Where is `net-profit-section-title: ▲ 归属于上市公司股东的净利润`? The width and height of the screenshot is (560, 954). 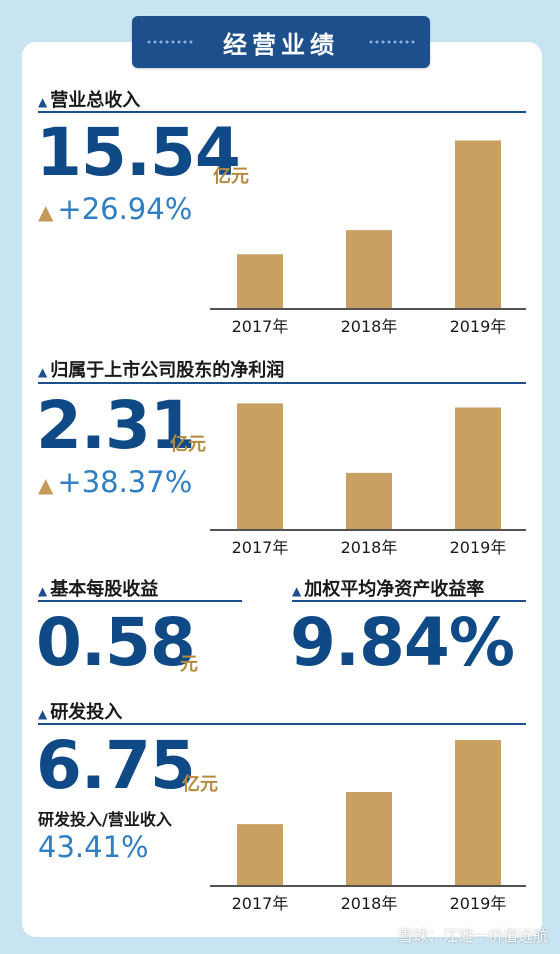
net-profit-section-title: ▲ 归属于上市公司股东的净利润 is located at coordinates (161, 370).